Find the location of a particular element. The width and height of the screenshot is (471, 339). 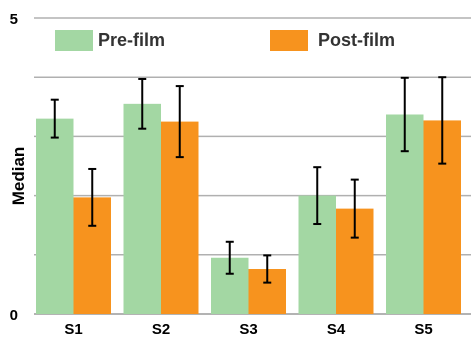

x-tick-label: S2 is located at coordinates (161, 329).